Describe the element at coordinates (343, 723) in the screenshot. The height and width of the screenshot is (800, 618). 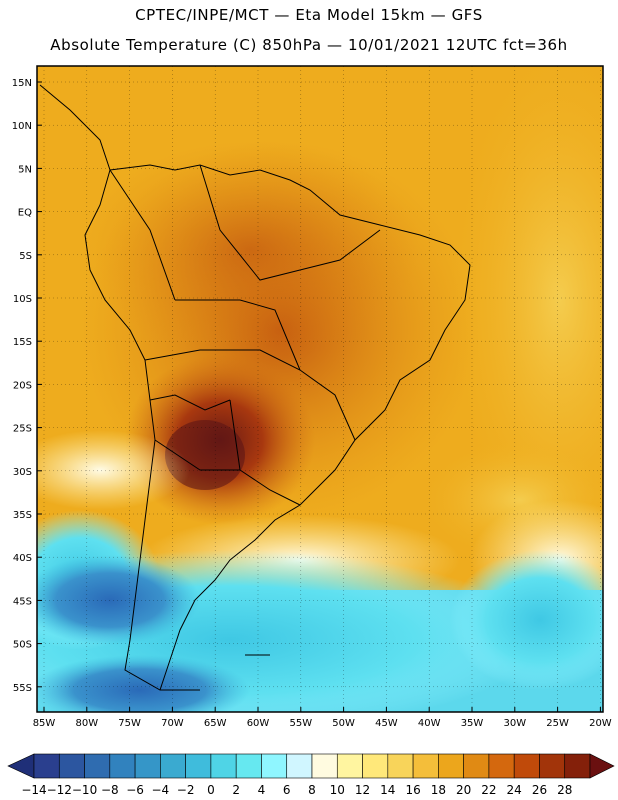
I see `lon-tick-label: 50W` at that location.